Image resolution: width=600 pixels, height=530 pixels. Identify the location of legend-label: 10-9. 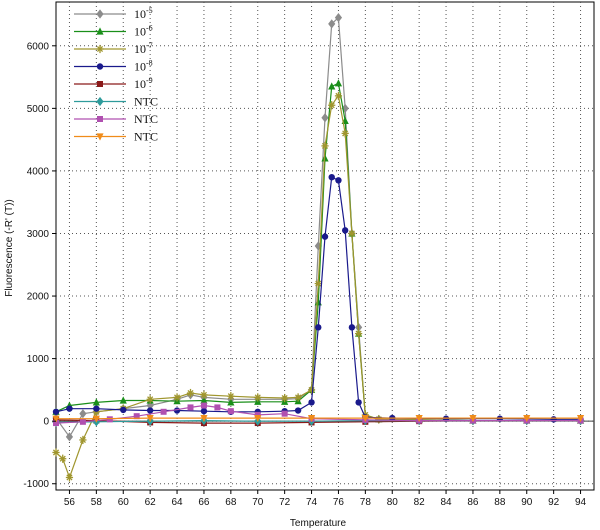
(143, 83).